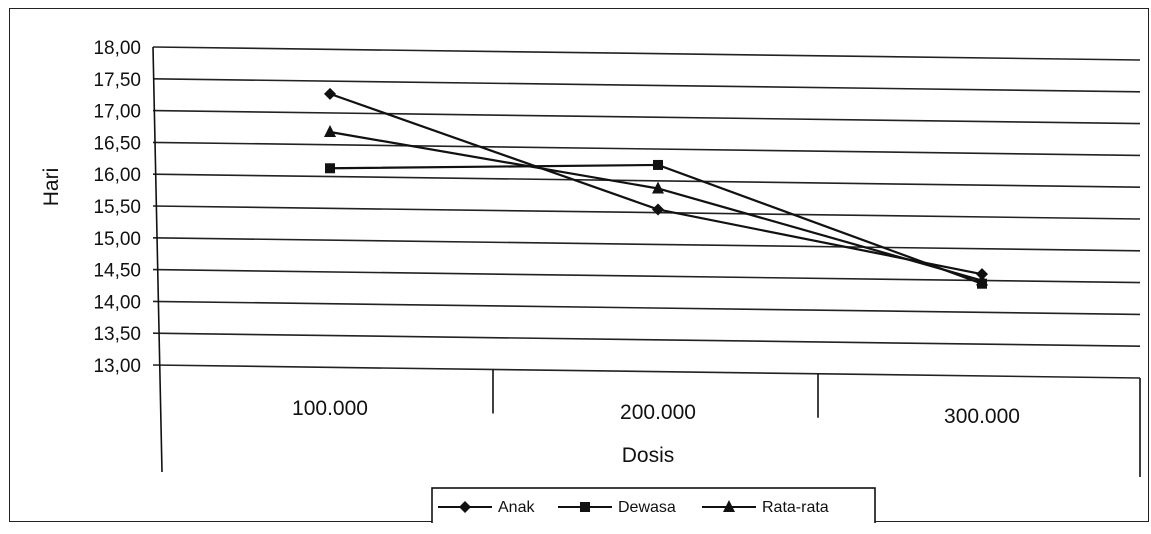 This screenshot has width=1151, height=534. What do you see at coordinates (117, 366) in the screenshot?
I see `y-tick-label: 13,00` at bounding box center [117, 366].